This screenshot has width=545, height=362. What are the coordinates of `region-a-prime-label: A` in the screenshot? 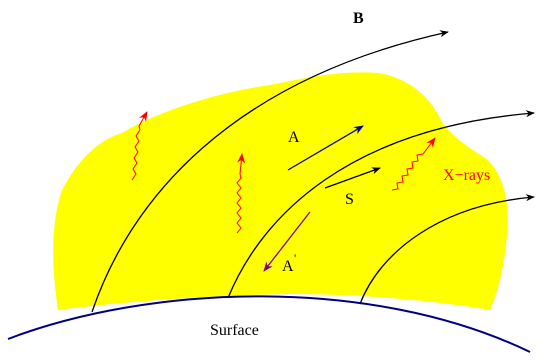 It's located at (288, 266).